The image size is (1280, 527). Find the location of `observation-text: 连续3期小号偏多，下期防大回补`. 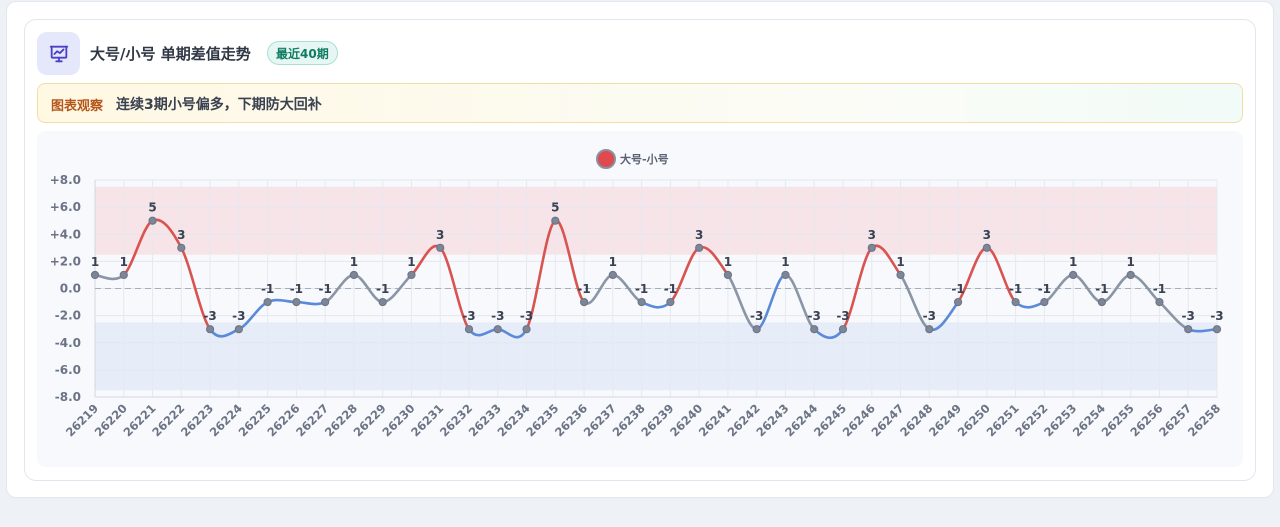

observation-text: 连续3期小号偏多，下期防大回补 is located at coordinates (219, 105).